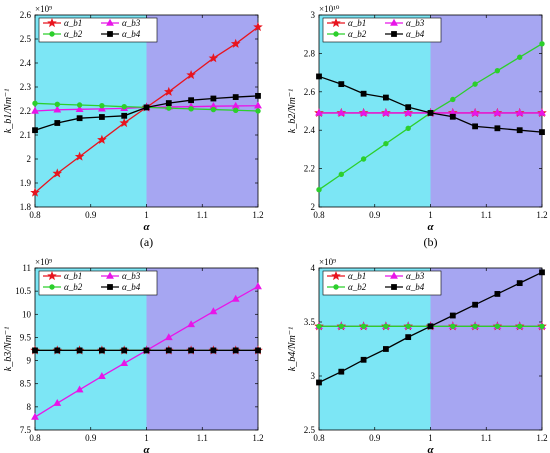  Describe the element at coordinates (73, 23) in the screenshot. I see `legend-label: α_b1` at that location.